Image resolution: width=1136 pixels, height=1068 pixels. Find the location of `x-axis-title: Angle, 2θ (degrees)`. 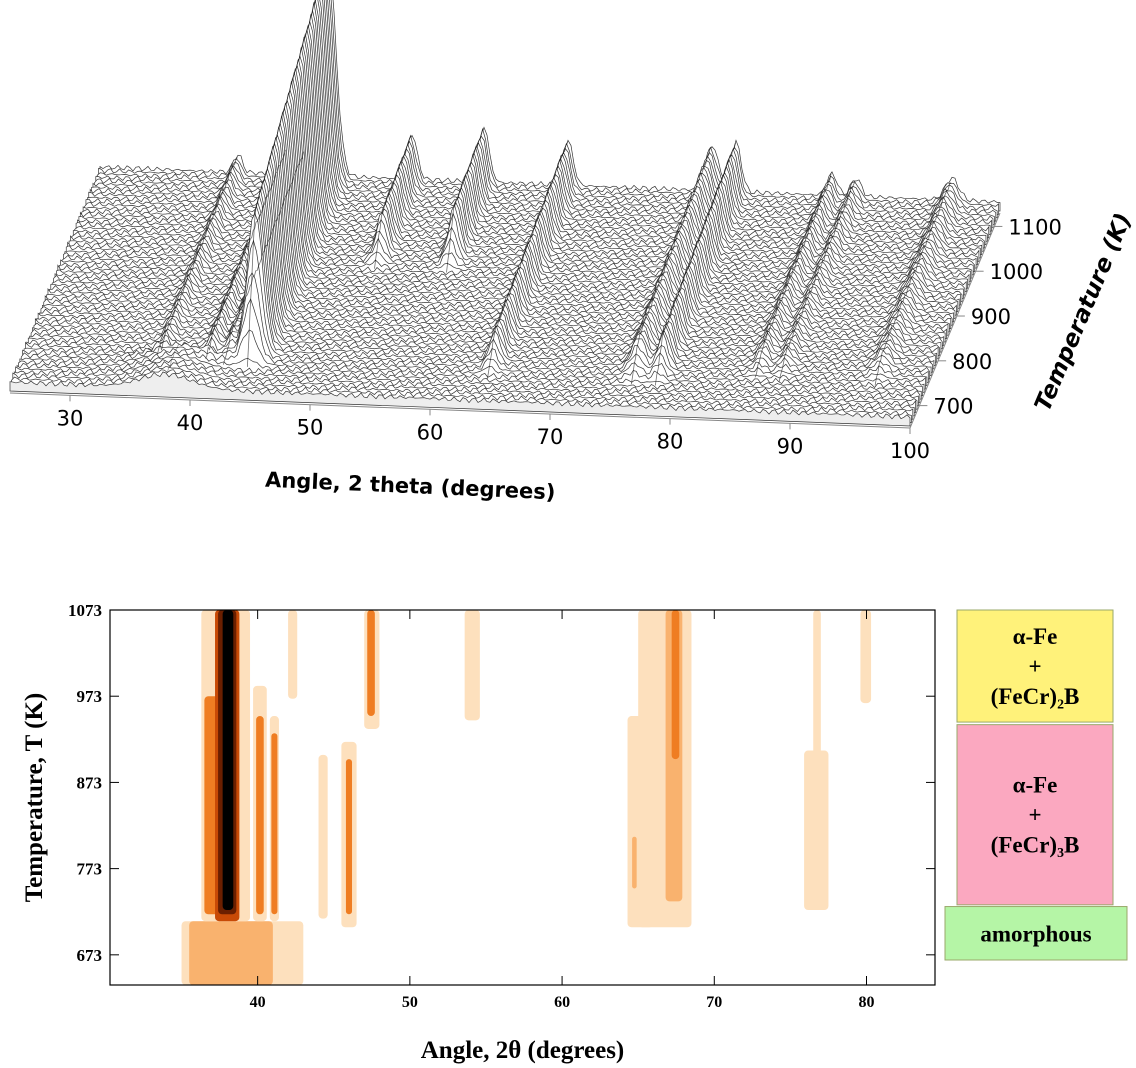

x-axis-title: Angle, 2θ (degrees) is located at coordinates (523, 1050).